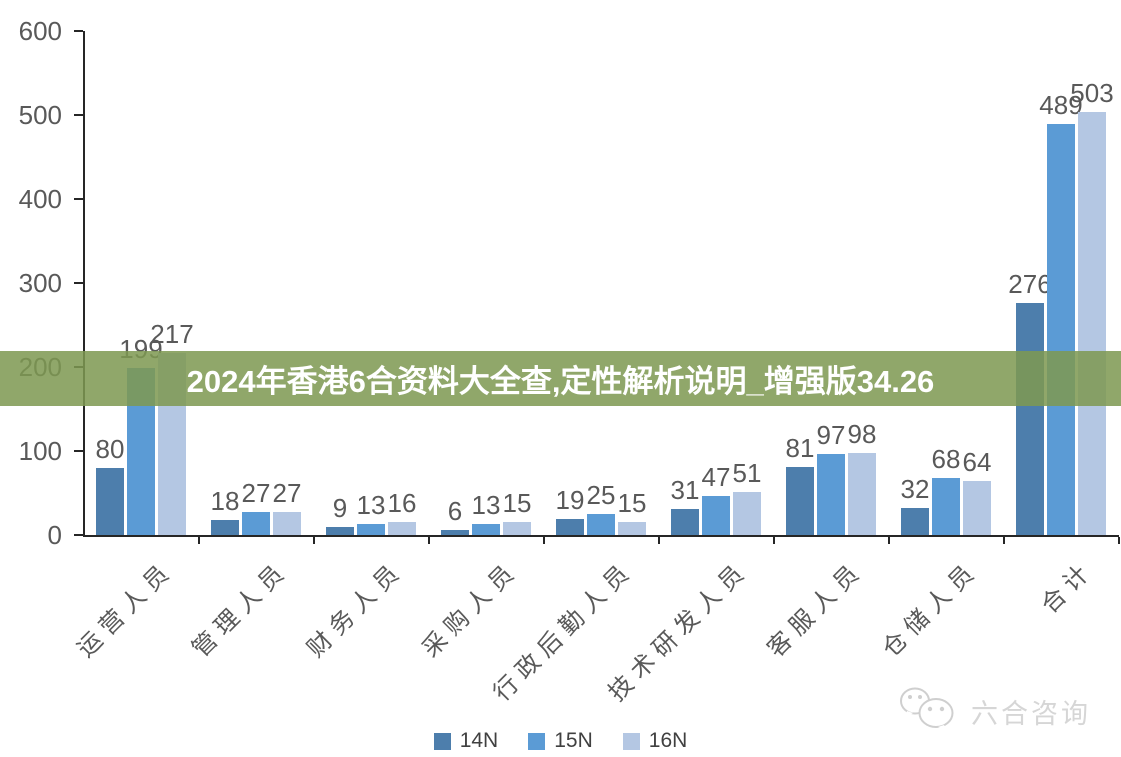  I want to click on bar-15N-行政后勤人员, so click(601, 524).